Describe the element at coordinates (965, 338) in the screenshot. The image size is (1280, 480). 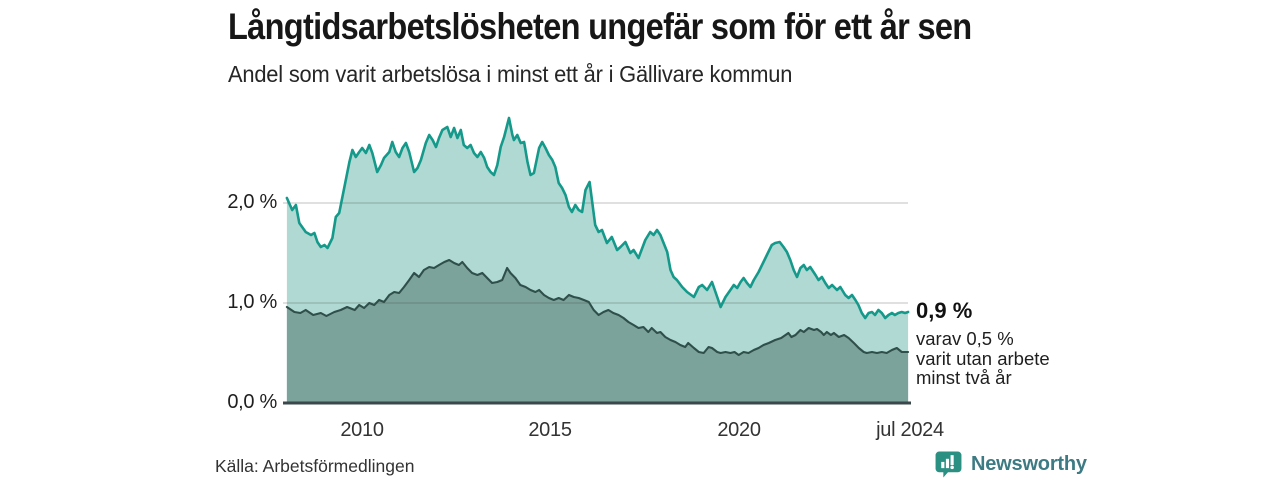
I see `annotation-line-1: varav 0,5 %` at that location.